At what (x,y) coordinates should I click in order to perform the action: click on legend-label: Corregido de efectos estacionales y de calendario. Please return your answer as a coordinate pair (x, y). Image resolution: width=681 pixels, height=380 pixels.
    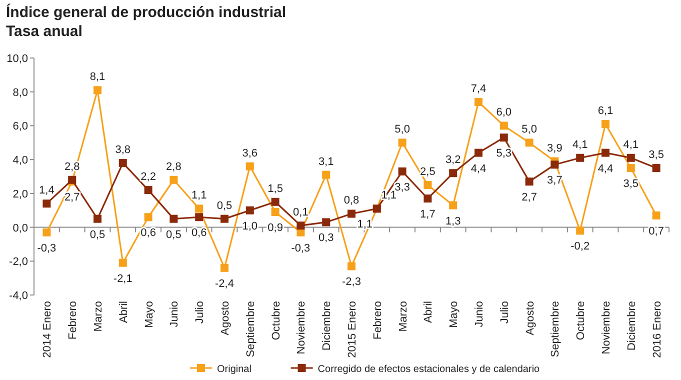
    Looking at the image, I should click on (429, 369).